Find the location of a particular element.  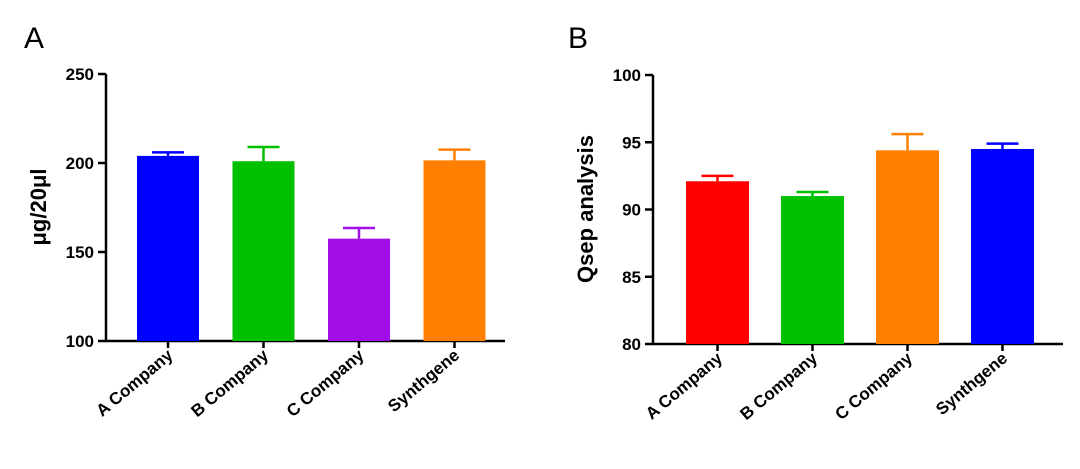

panel-b-x-tick-label: C Company is located at coordinates (873, 386).